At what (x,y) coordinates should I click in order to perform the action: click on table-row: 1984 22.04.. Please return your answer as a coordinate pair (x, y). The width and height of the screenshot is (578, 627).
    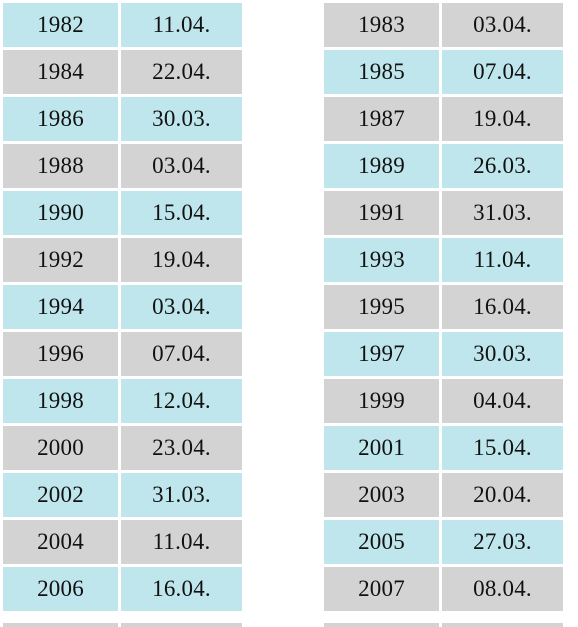
    Looking at the image, I should click on (122, 72).